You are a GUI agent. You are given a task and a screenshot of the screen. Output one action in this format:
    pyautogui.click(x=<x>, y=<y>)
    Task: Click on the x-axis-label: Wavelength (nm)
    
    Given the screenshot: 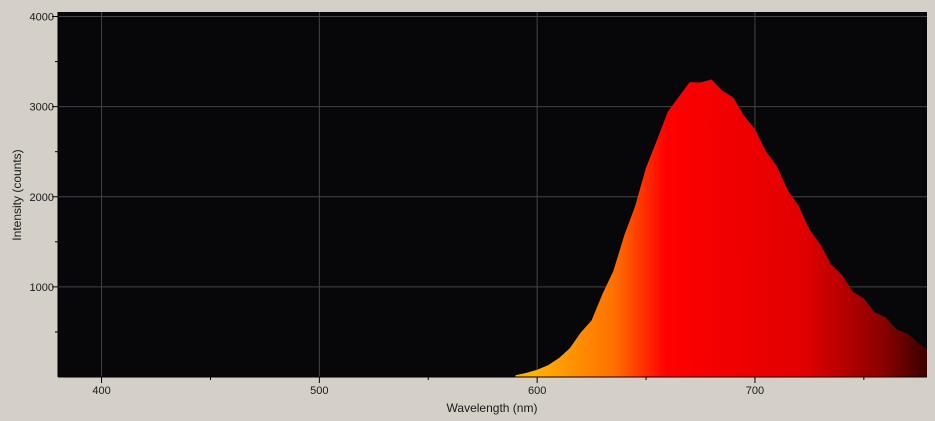 What is the action you would take?
    pyautogui.click(x=492, y=408)
    